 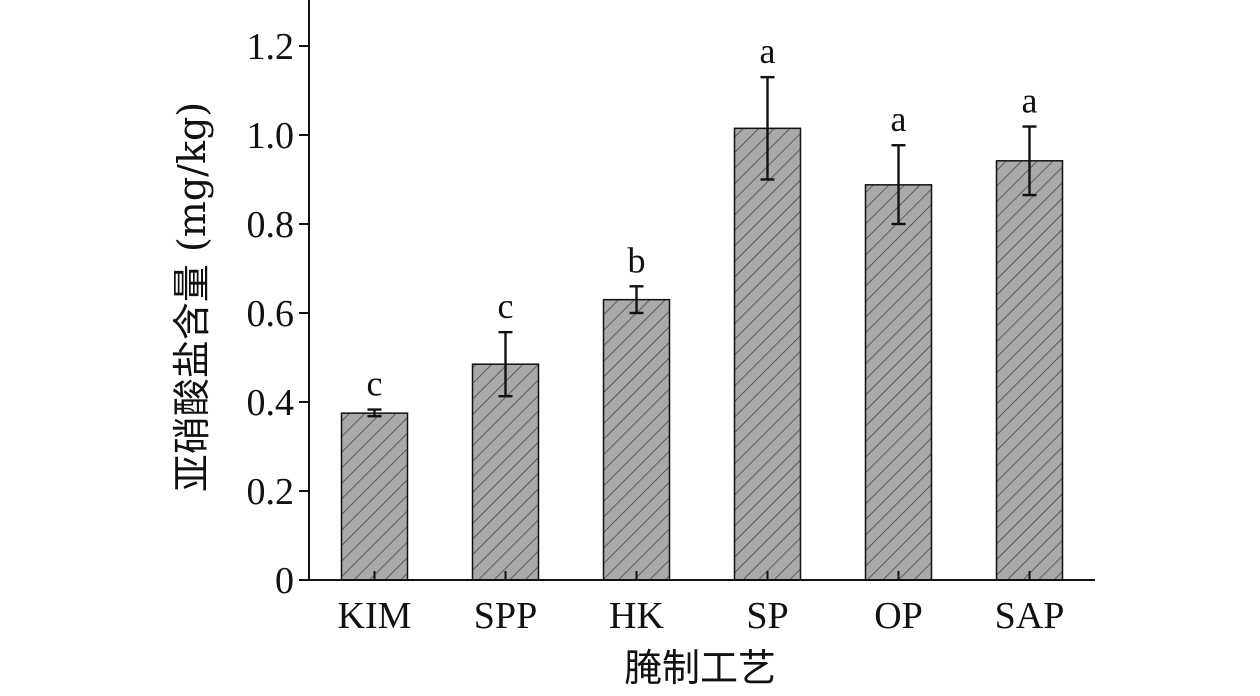 I want to click on y-tick-label: 1.2, so click(x=271, y=47).